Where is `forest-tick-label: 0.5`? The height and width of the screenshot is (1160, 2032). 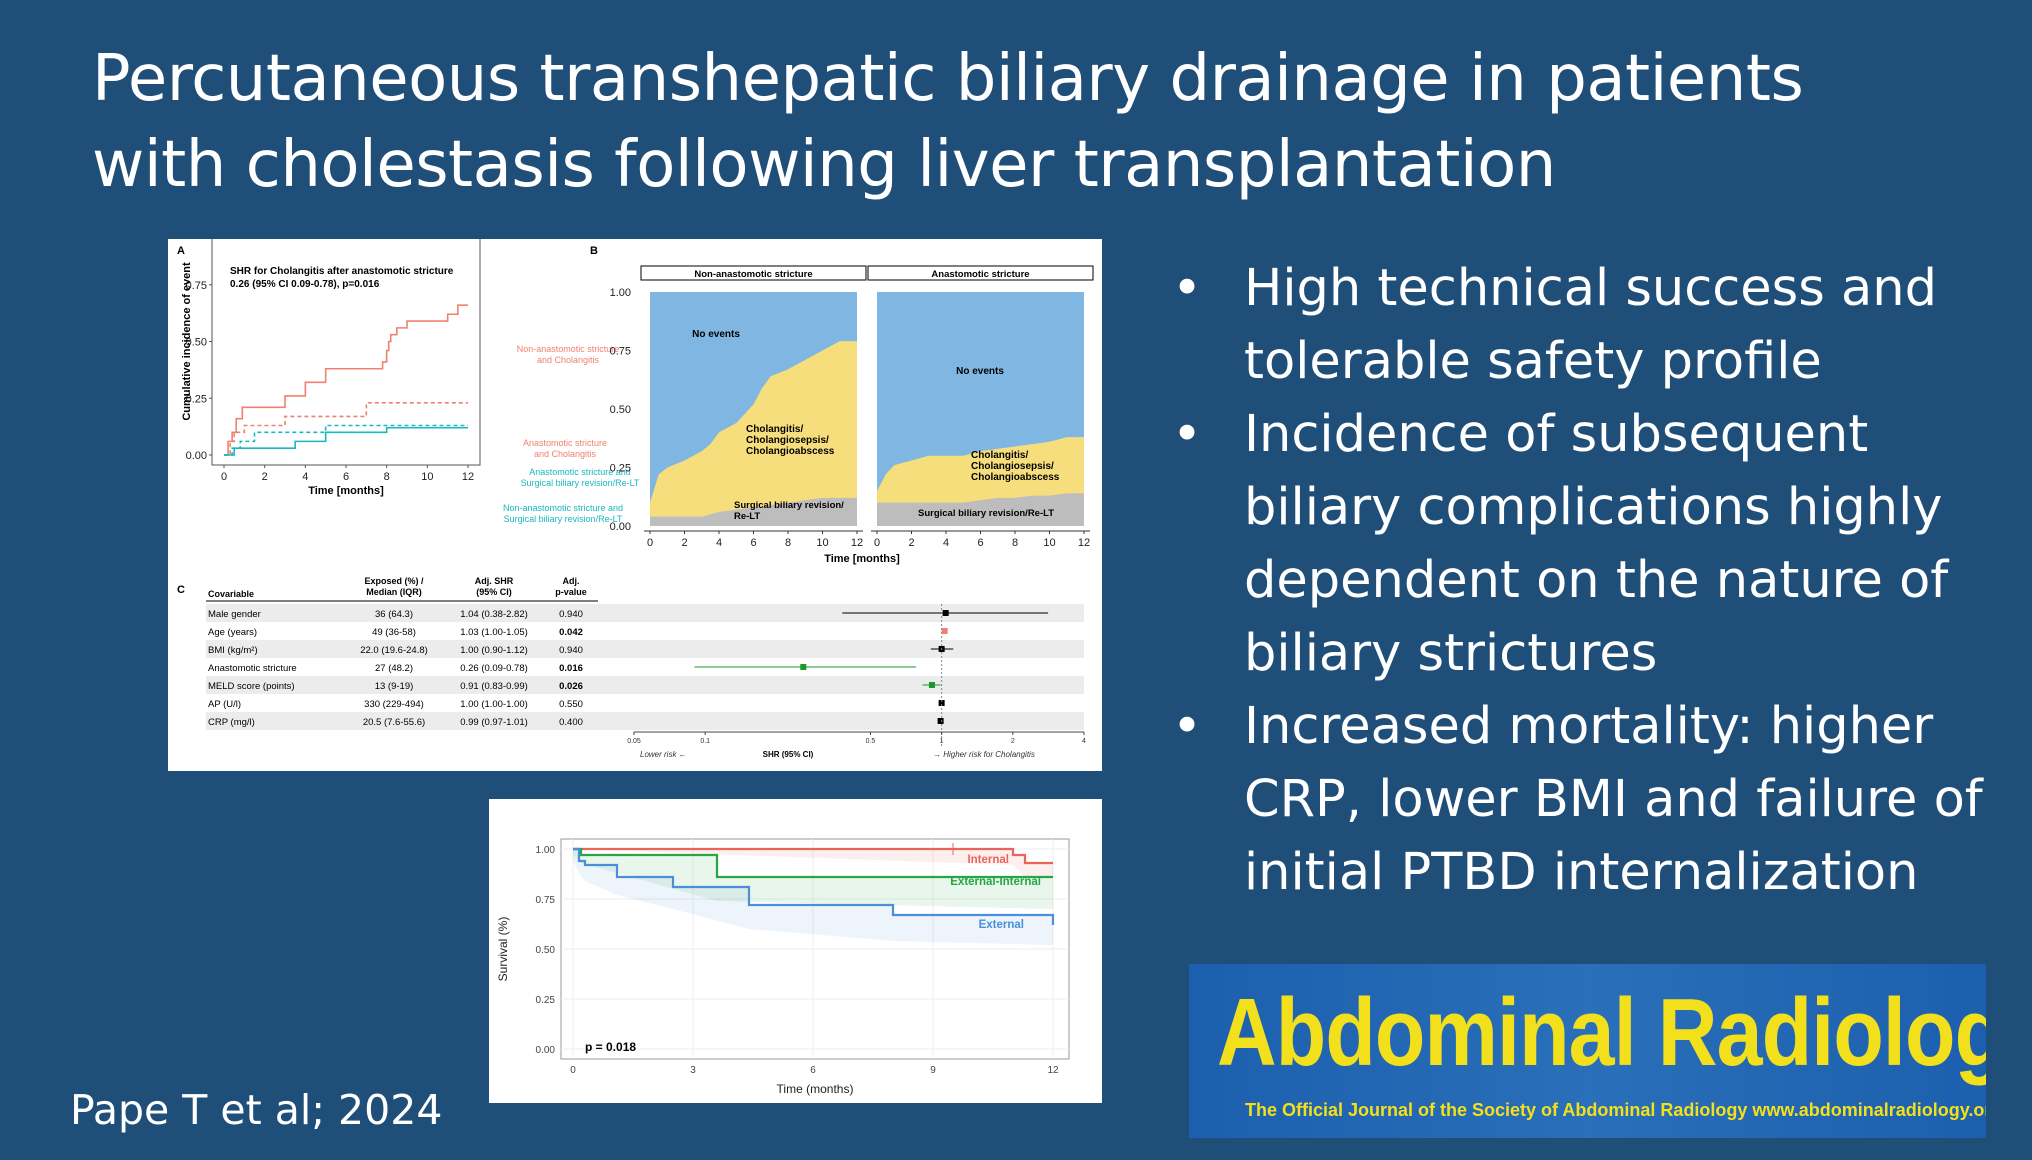 forest-tick-label: 0.5 is located at coordinates (871, 741).